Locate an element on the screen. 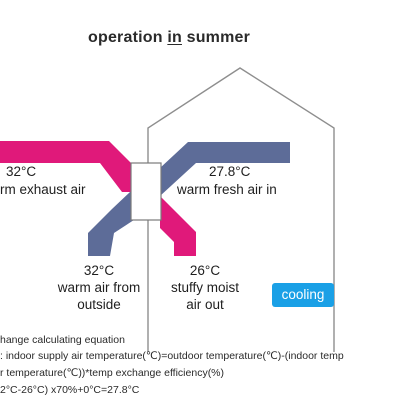 The image size is (400, 400). fresh-air-duct is located at coordinates (225, 169).